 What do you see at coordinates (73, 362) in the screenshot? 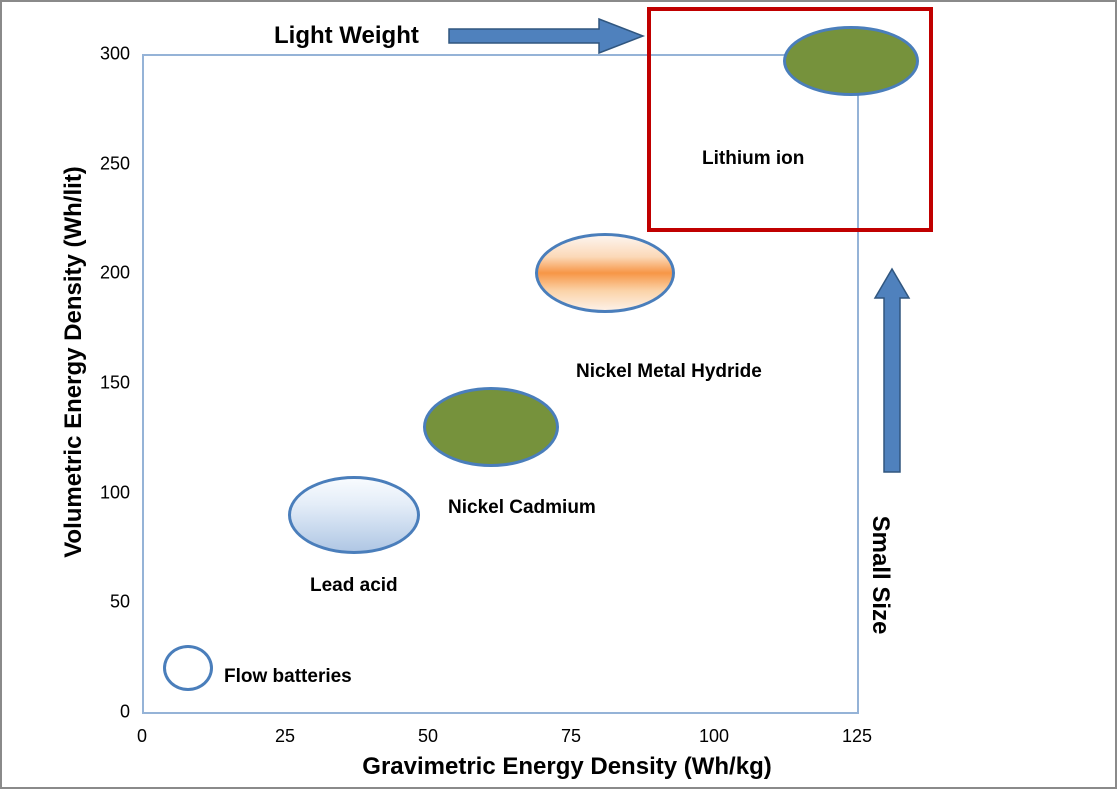
I see `y-axis-title: Volumetric Energy Density (Wh/lit)` at bounding box center [73, 362].